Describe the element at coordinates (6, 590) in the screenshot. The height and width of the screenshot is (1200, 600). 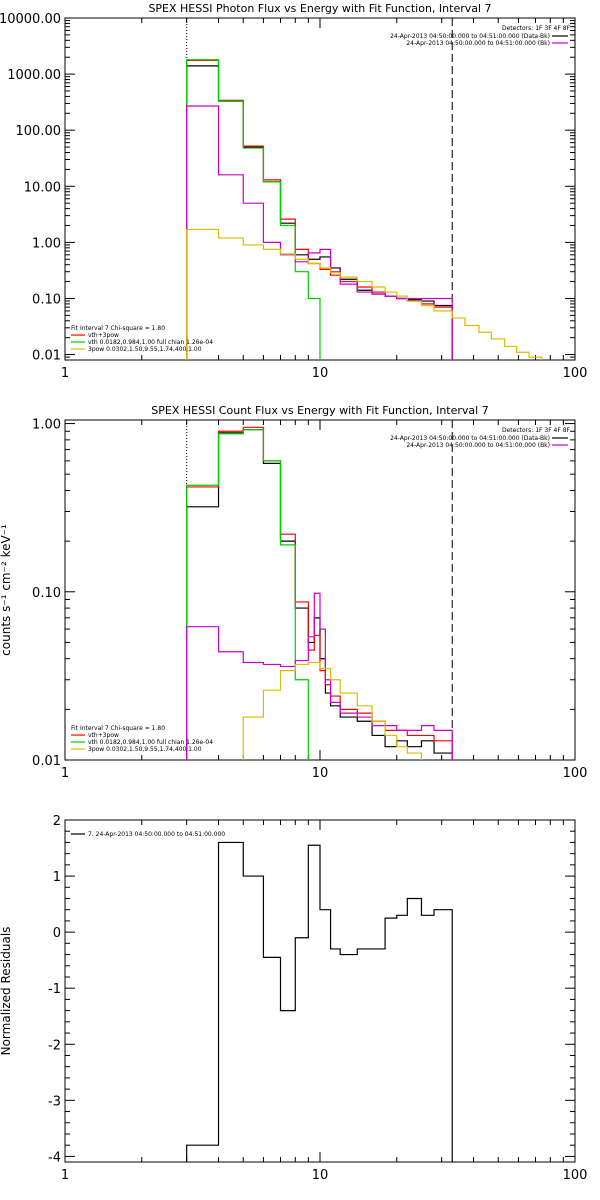
I see `y-axis-label: counts s⁻¹ cm⁻² keV⁻¹` at that location.